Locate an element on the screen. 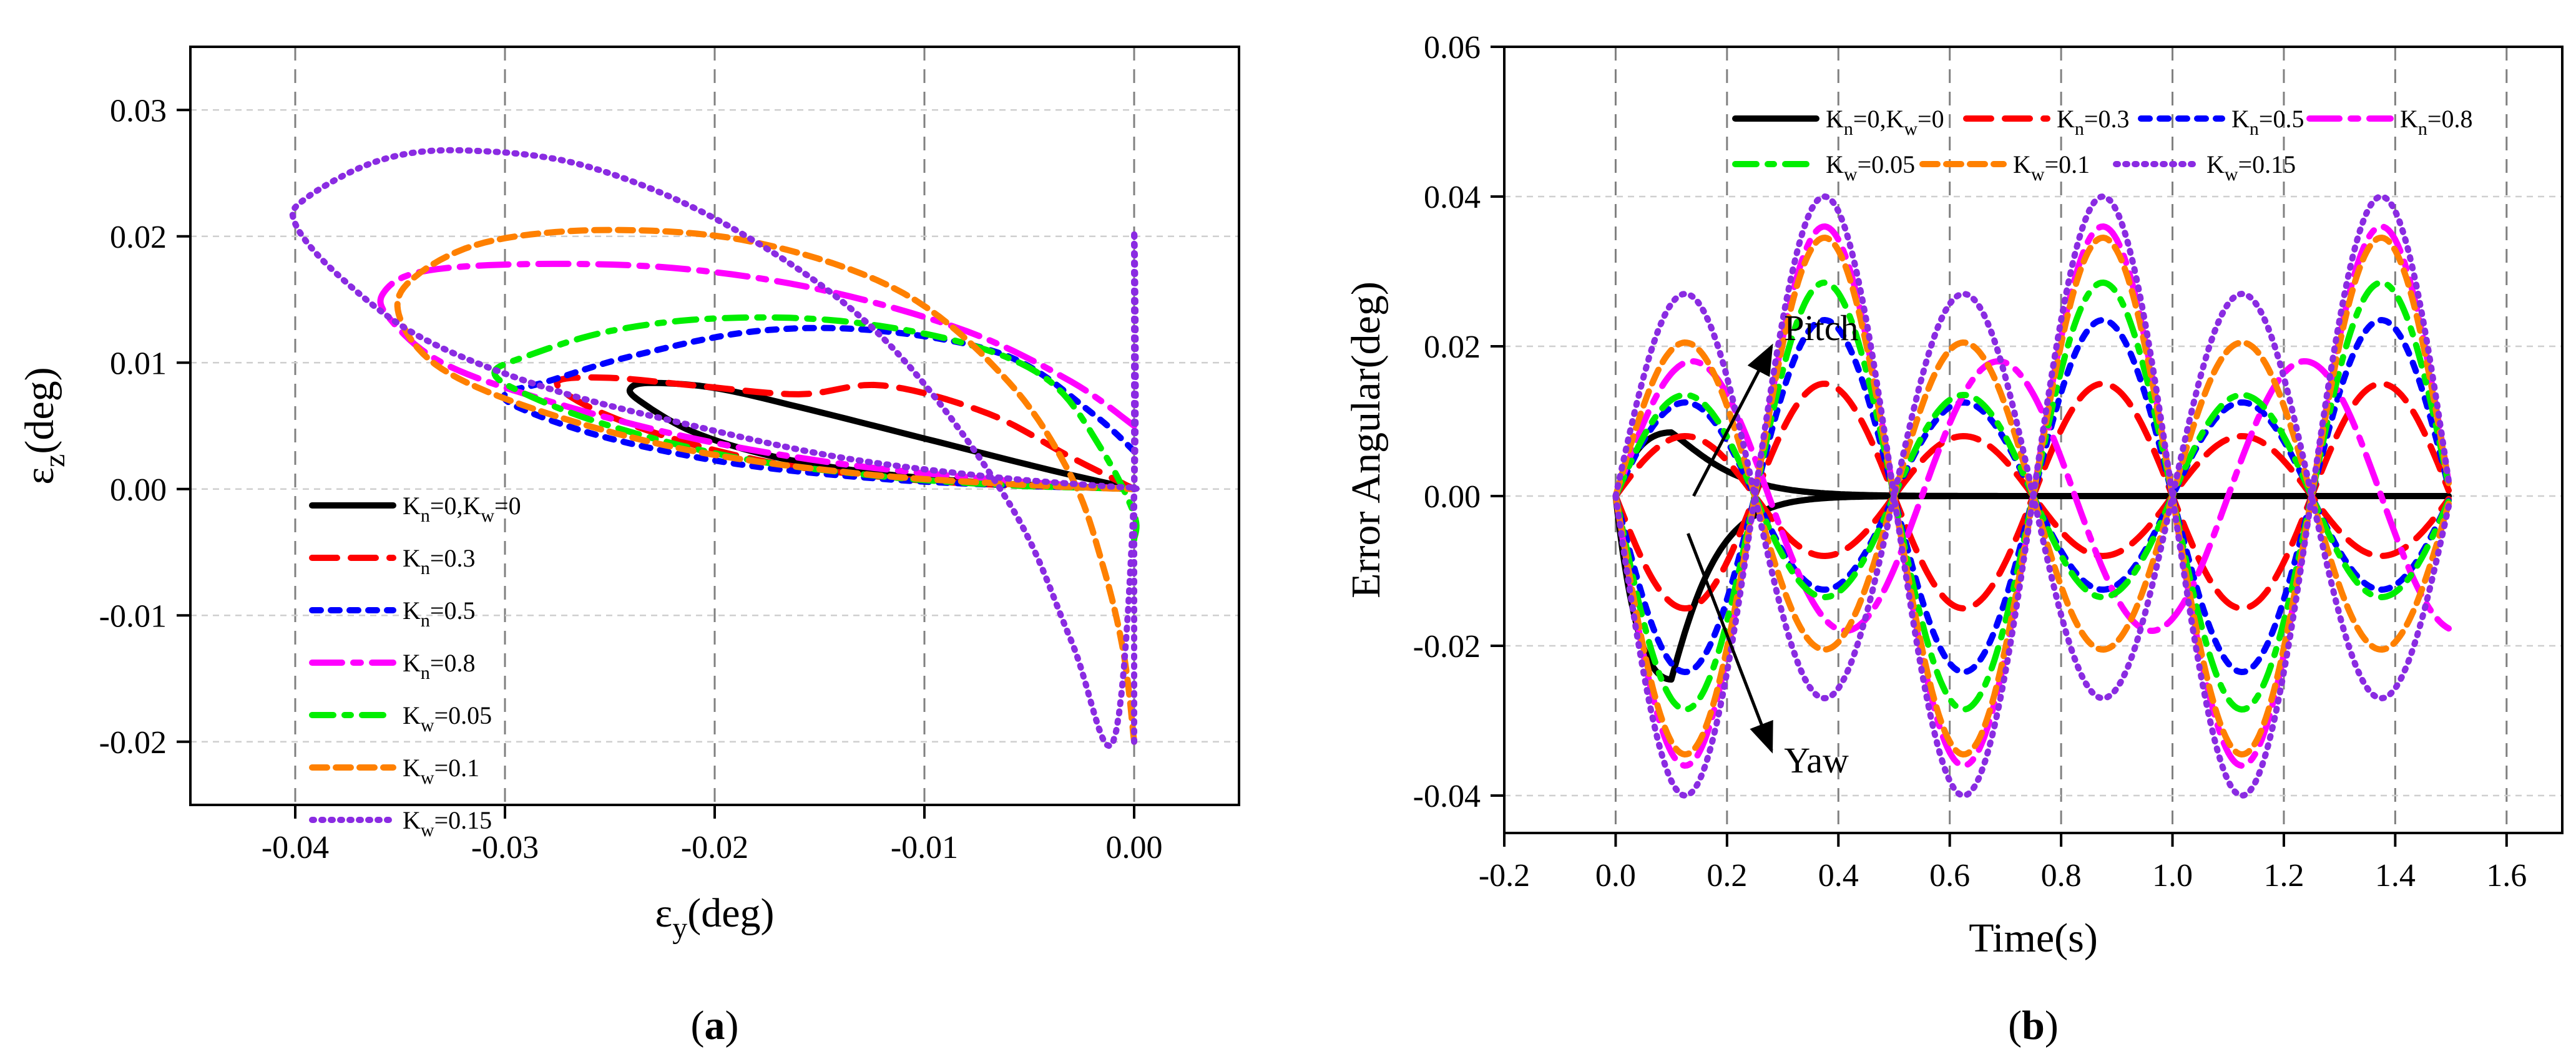 The width and height of the screenshot is (2576, 1057). x-axis-title-unit: (deg) is located at coordinates (730, 913).